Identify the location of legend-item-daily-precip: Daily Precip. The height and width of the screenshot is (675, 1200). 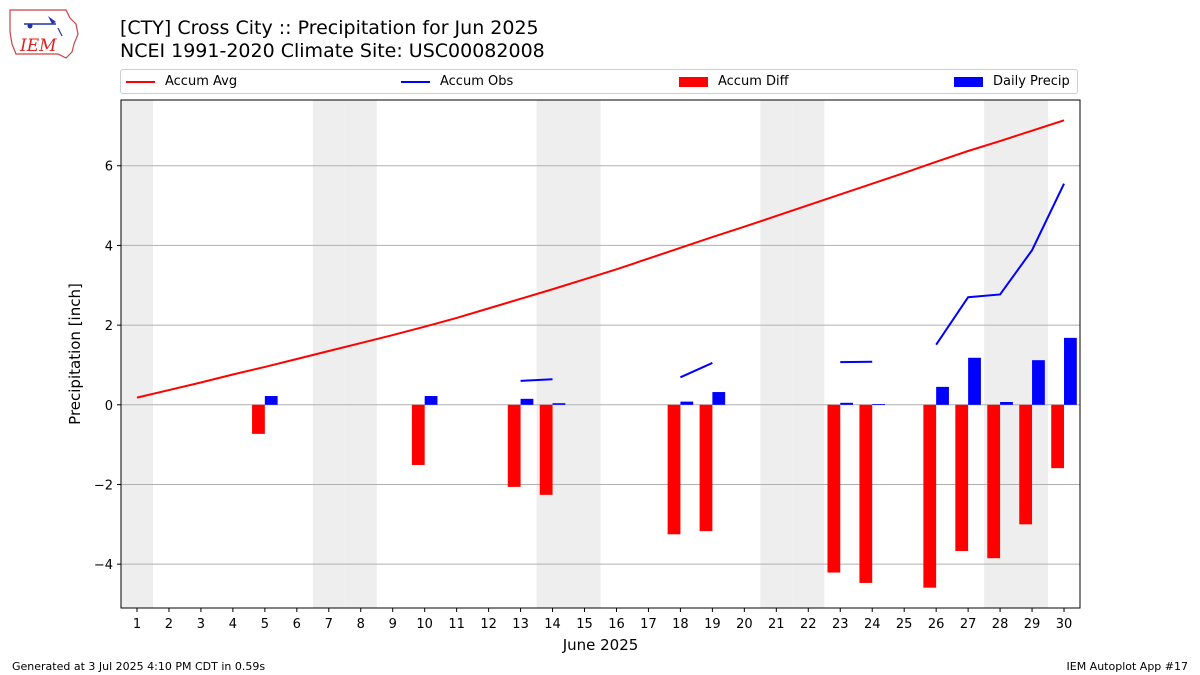
(1012, 81).